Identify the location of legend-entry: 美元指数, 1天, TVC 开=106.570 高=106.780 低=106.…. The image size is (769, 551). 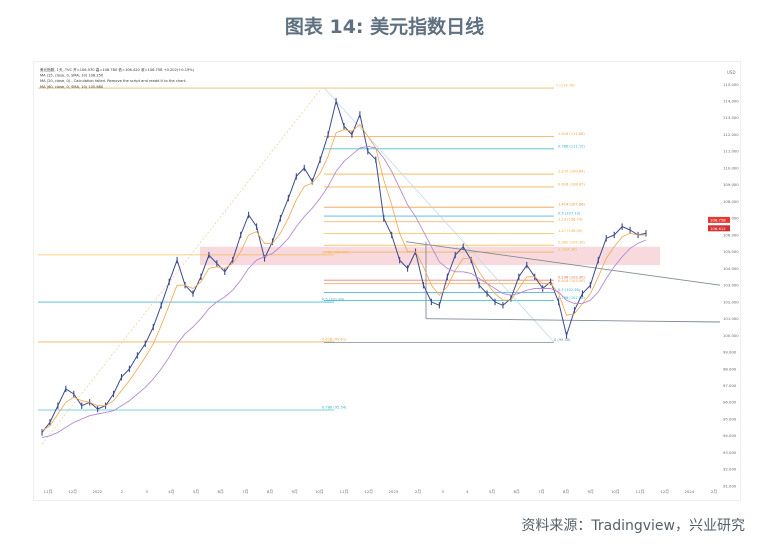
(117, 69).